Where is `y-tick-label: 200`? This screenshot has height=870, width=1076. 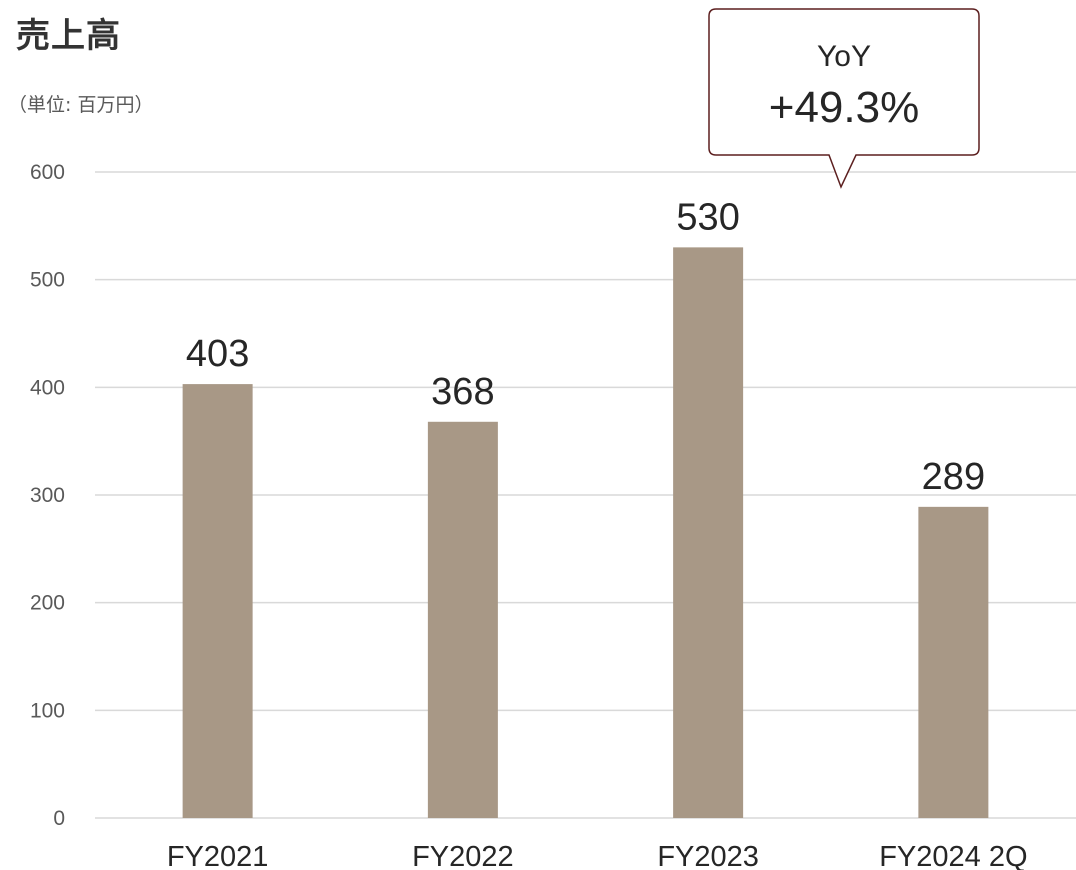
y-tick-label: 200 is located at coordinates (47, 603).